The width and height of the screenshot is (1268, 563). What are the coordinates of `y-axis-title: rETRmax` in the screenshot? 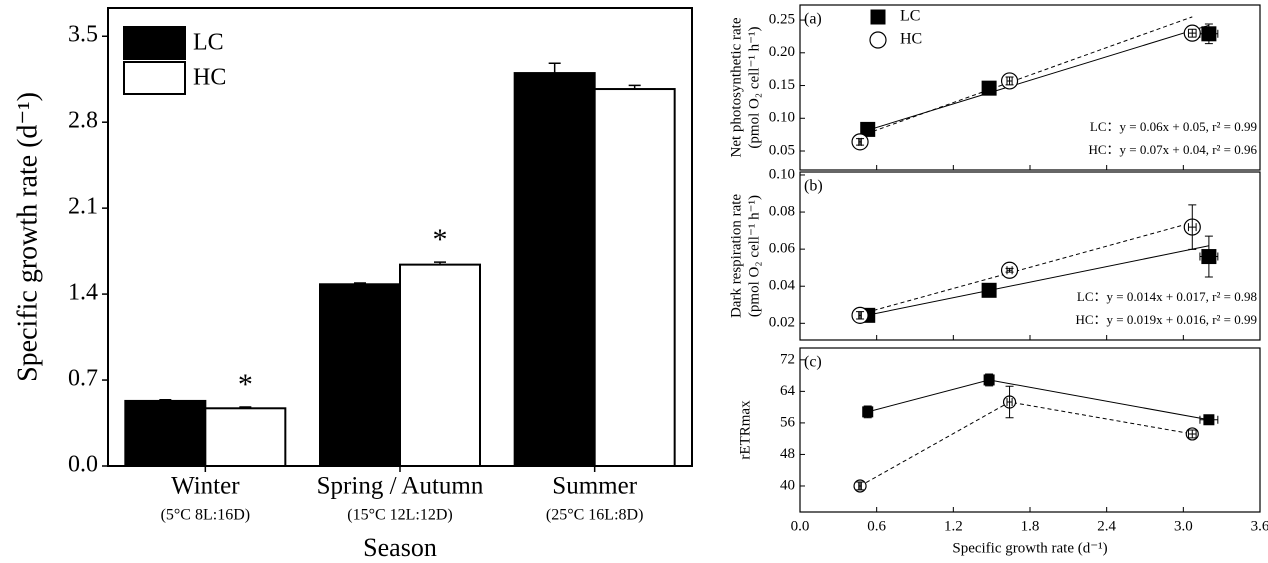 It's located at (745, 430).